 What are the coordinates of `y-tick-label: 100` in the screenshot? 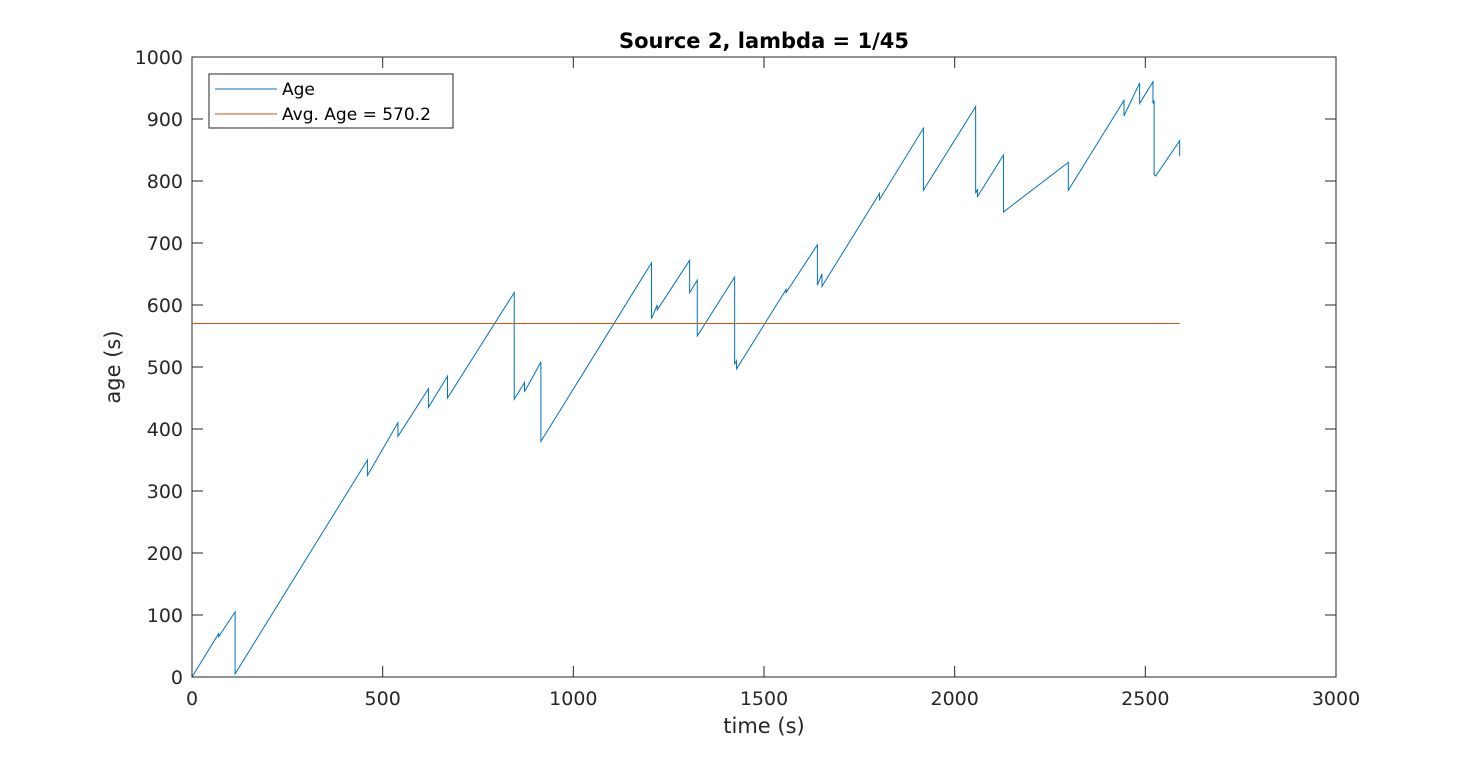 It's located at (165, 616).